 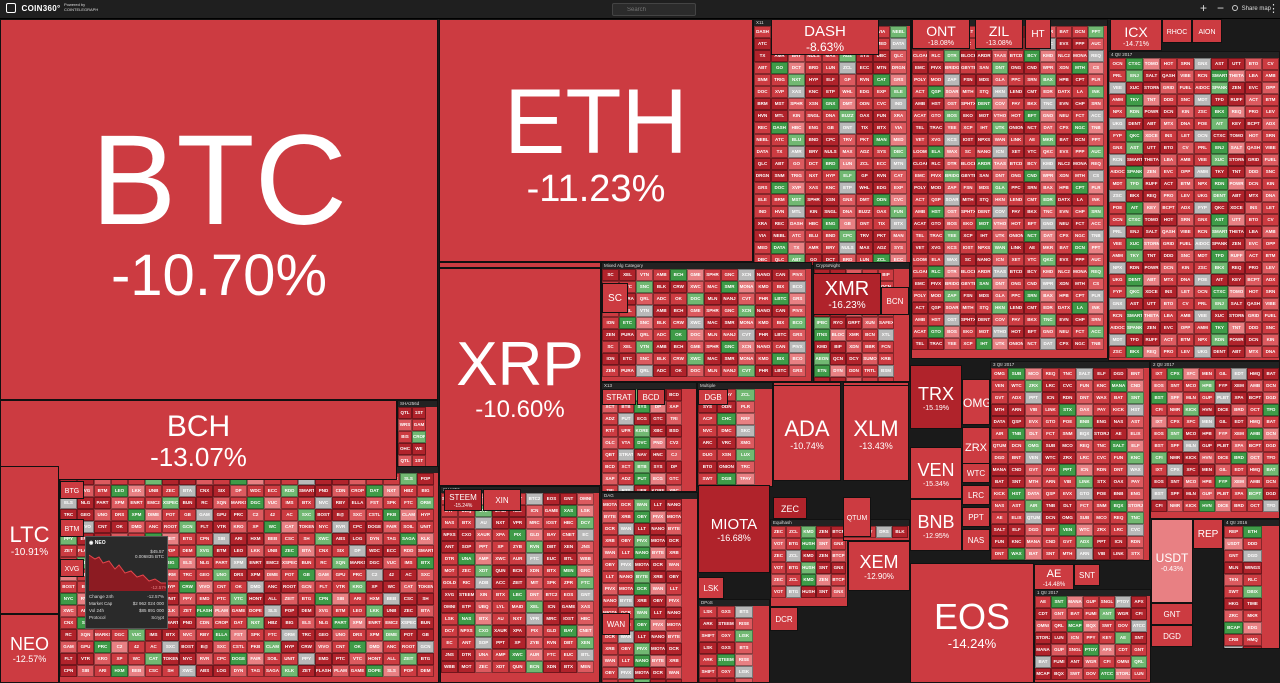 I want to click on coin-cell: VTC, so click(x=357, y=659).